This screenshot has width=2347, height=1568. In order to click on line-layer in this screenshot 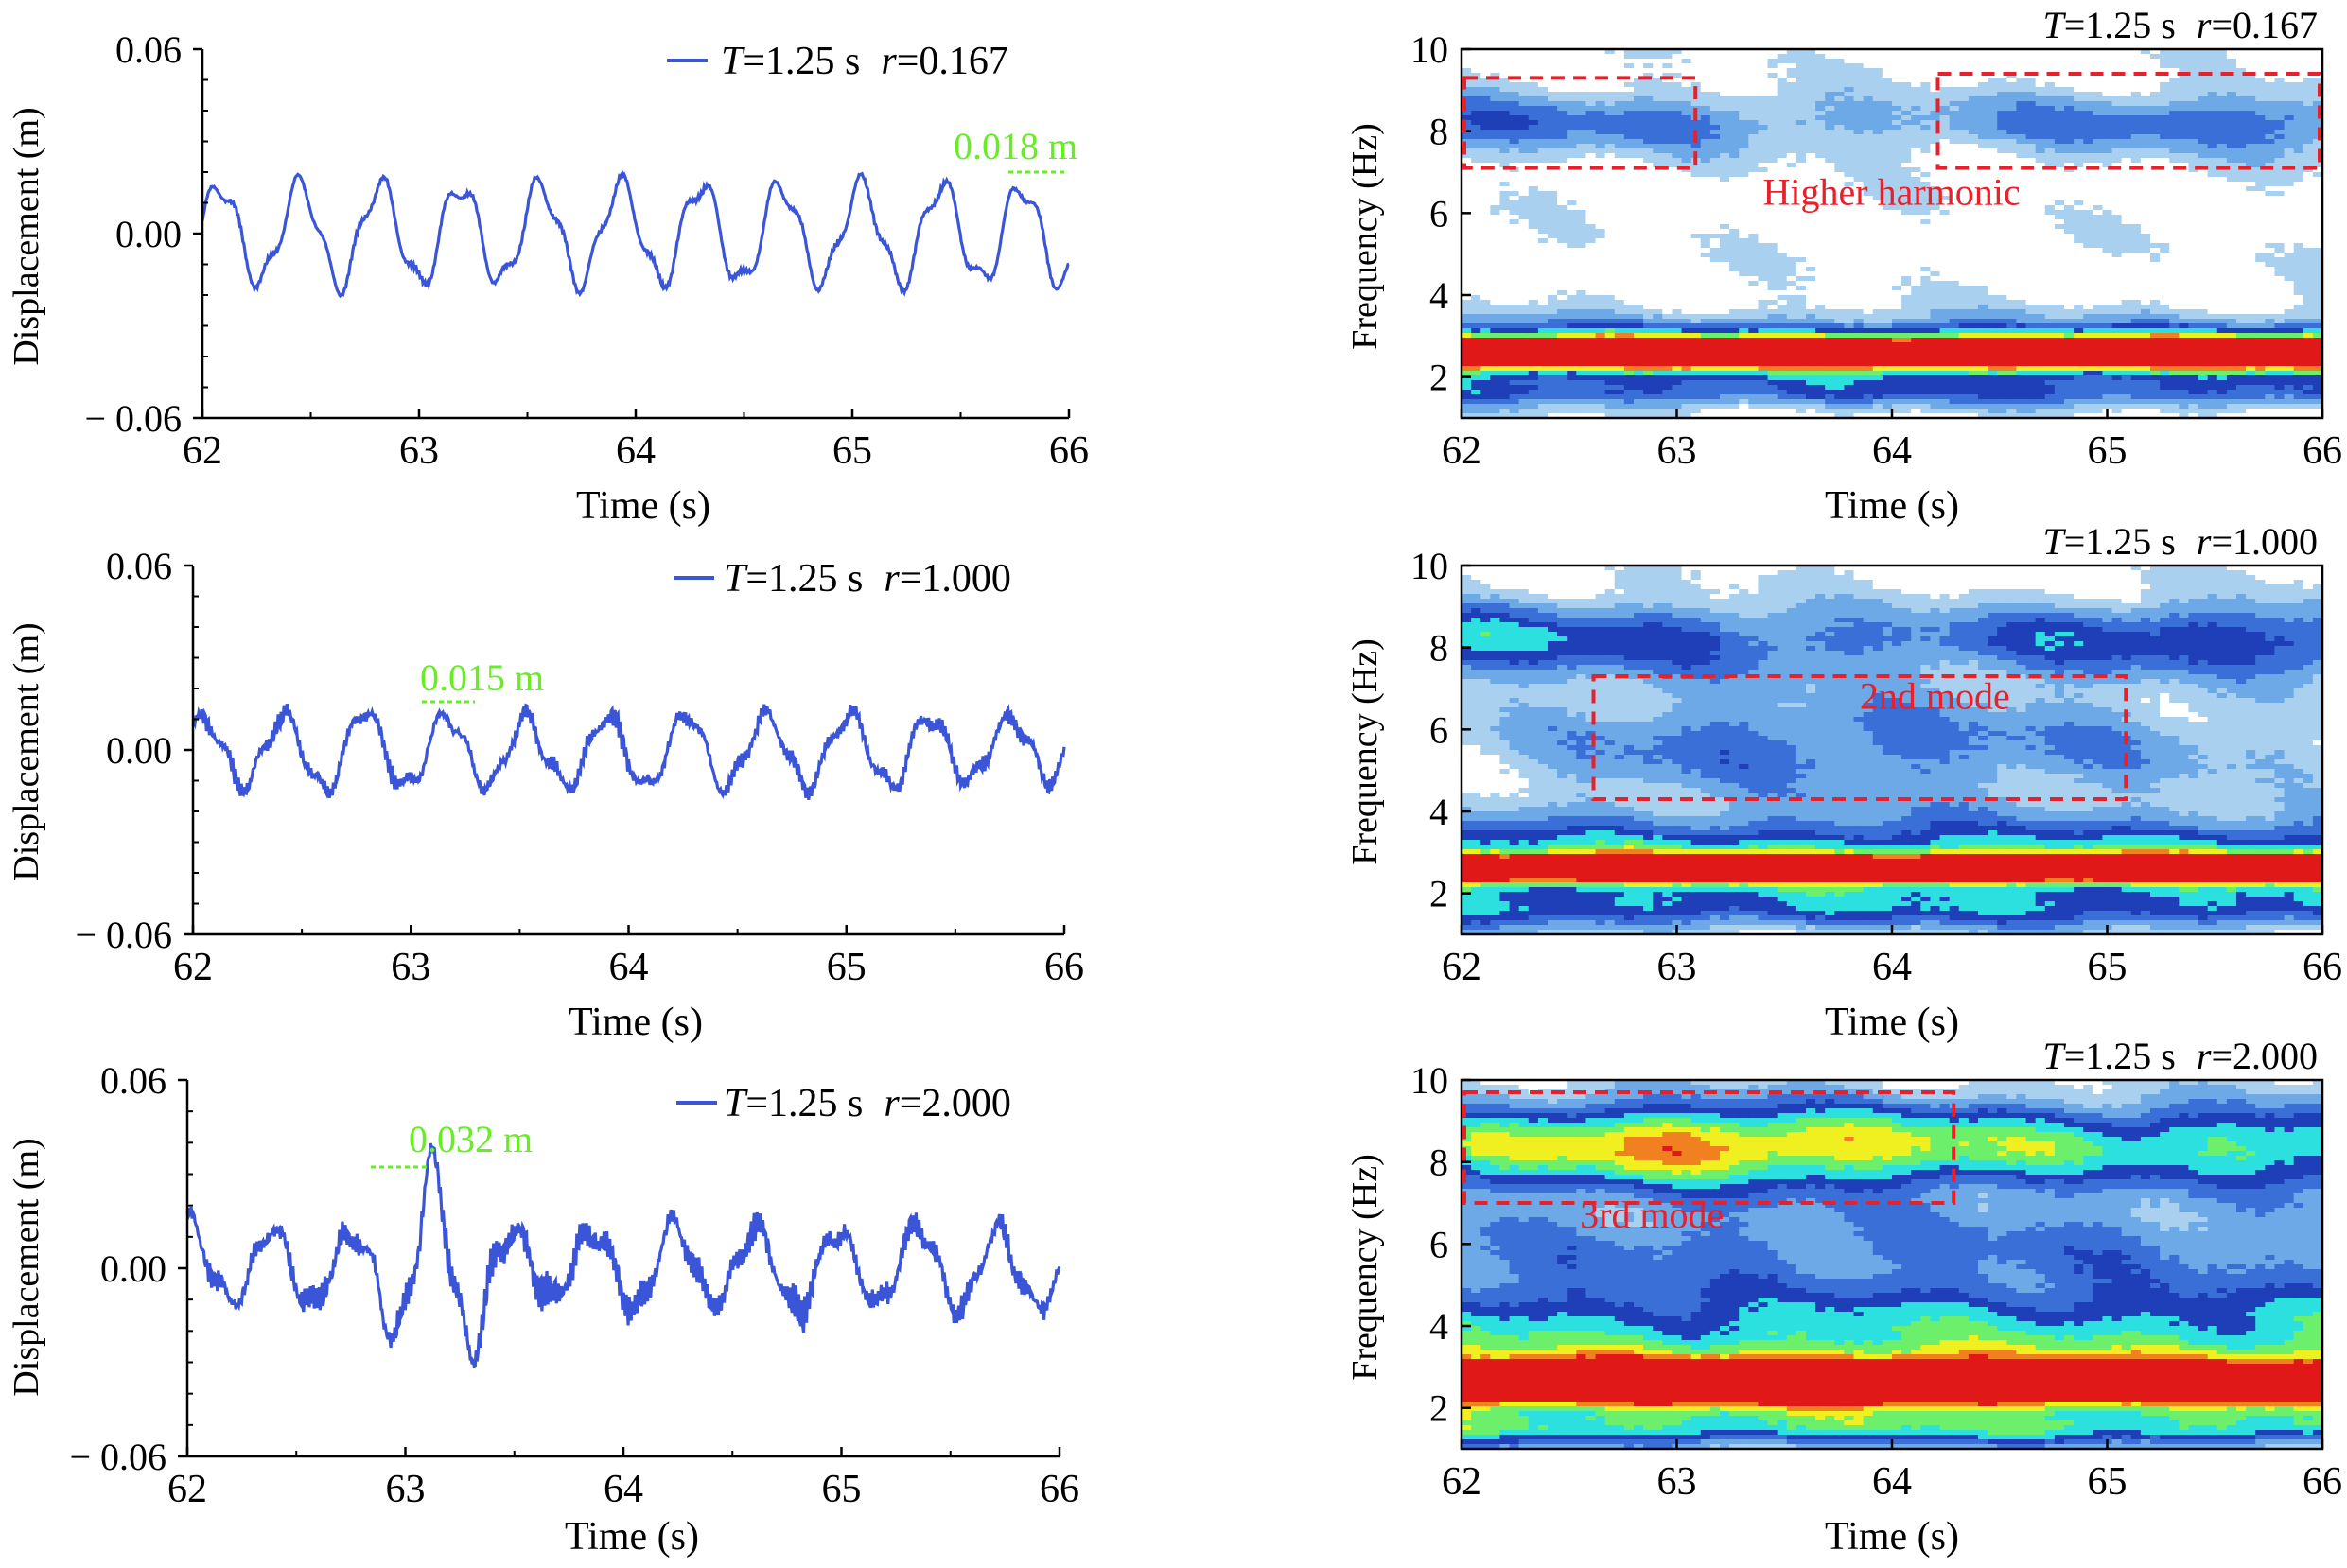, I will do `click(635, 234)`.